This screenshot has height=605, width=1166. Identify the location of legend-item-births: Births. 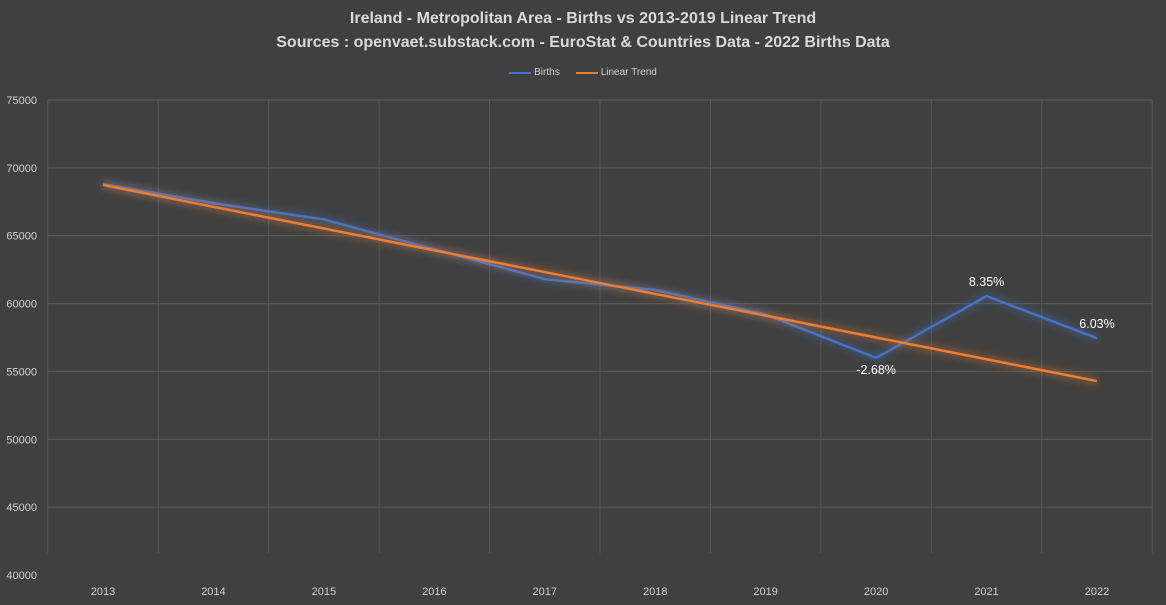
(534, 72).